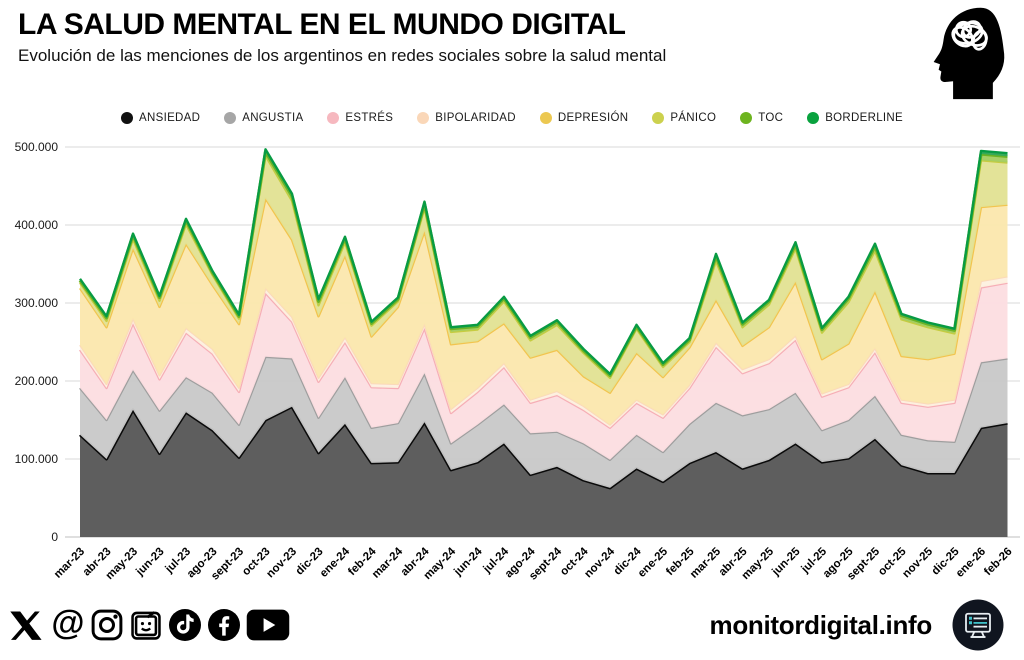 This screenshot has width=1024, height=660. What do you see at coordinates (369, 118) in the screenshot?
I see `legend-label: ESTRÉS` at bounding box center [369, 118].